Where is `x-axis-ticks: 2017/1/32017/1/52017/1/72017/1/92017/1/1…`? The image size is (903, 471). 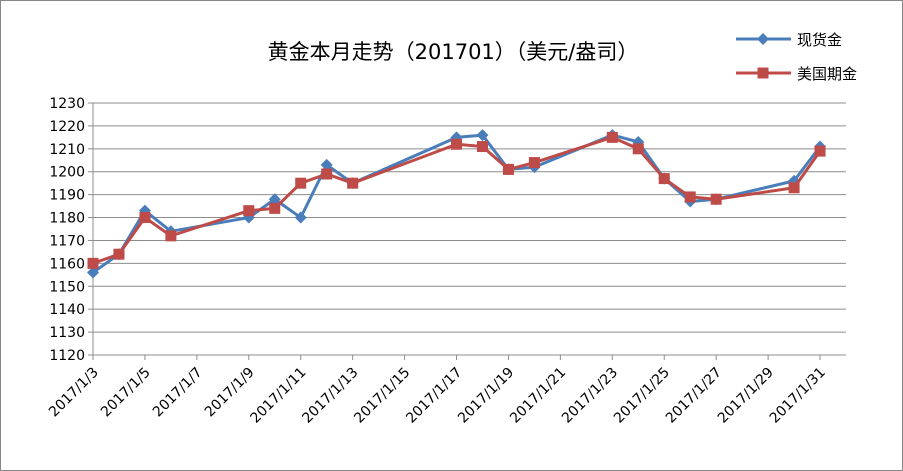
x-axis-ticks: 2017/1/32017/1/52017/1/72017/1/92017/1/1… is located at coordinates (437, 391).